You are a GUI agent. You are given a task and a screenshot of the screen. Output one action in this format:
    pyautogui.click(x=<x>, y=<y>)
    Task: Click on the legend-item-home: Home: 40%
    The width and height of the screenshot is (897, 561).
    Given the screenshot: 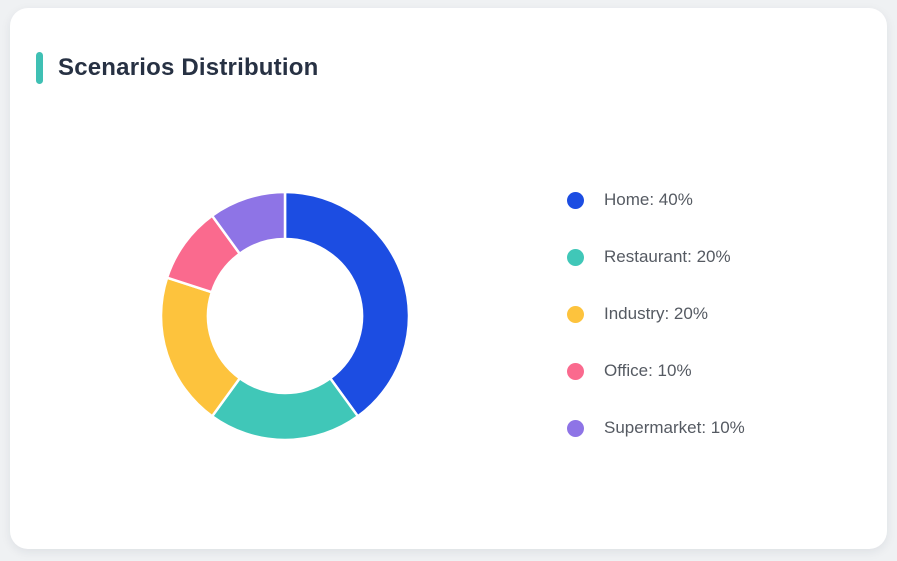 What is the action you would take?
    pyautogui.click(x=656, y=200)
    